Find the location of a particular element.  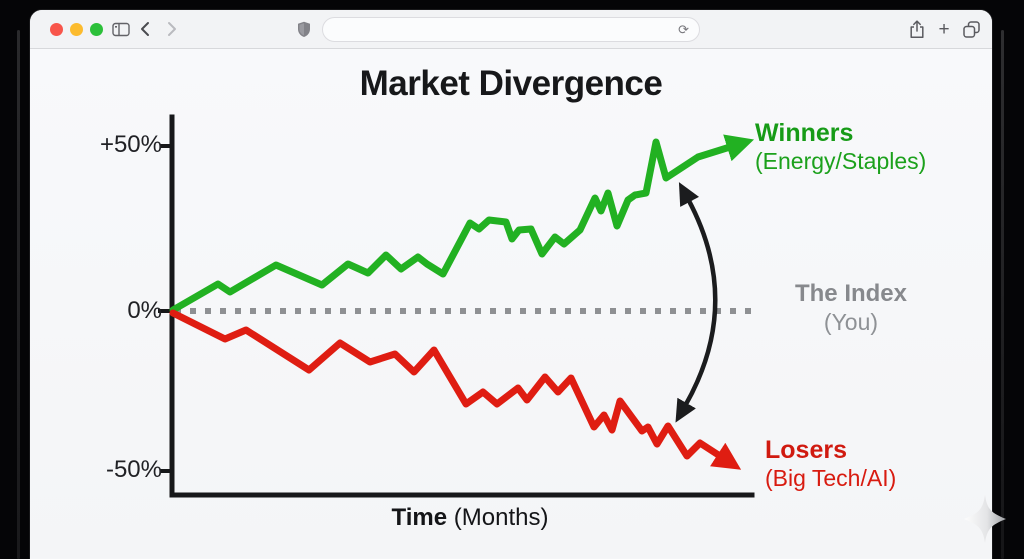

y-tick-zero: 0% is located at coordinates (144, 310).